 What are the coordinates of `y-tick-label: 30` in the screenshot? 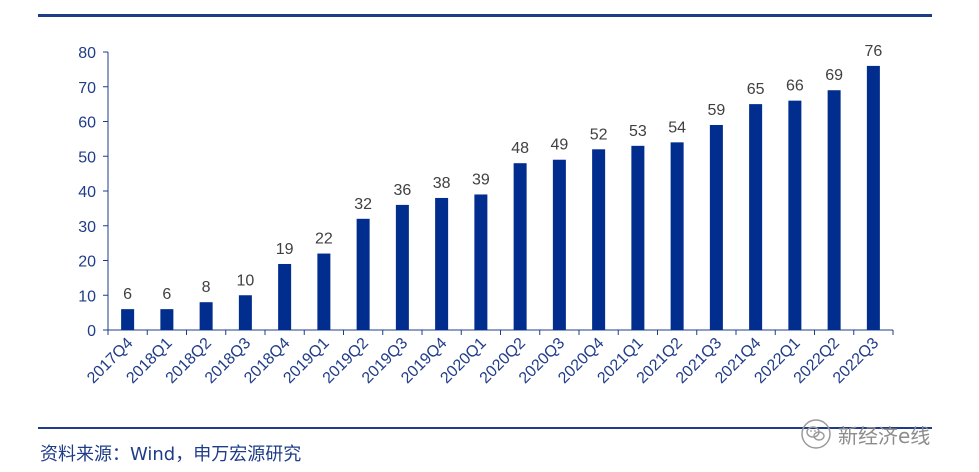 It's located at (87, 227).